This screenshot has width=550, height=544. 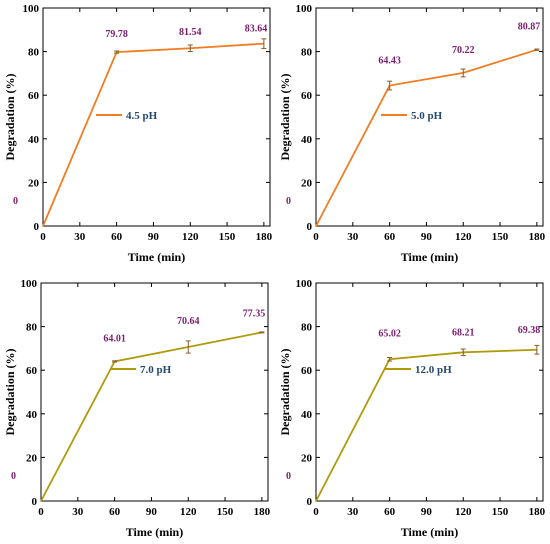 What do you see at coordinates (529, 330) in the screenshot?
I see `data-label: 69.38` at bounding box center [529, 330].